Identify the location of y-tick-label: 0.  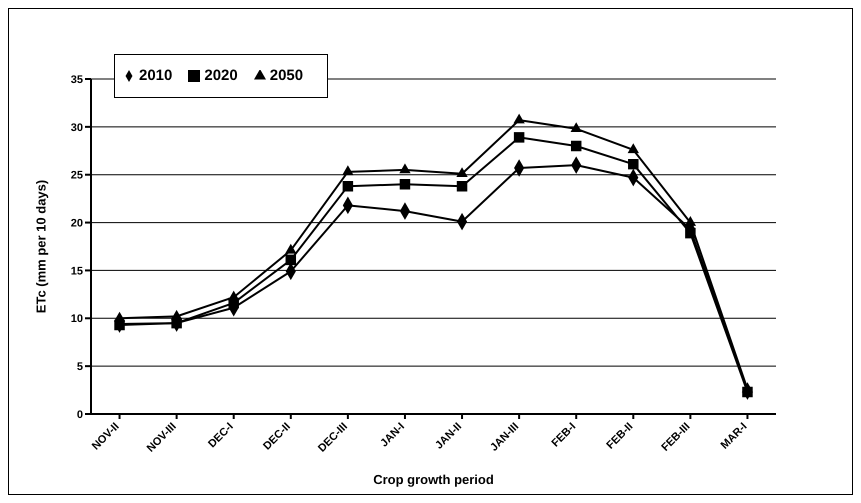
(79, 414).